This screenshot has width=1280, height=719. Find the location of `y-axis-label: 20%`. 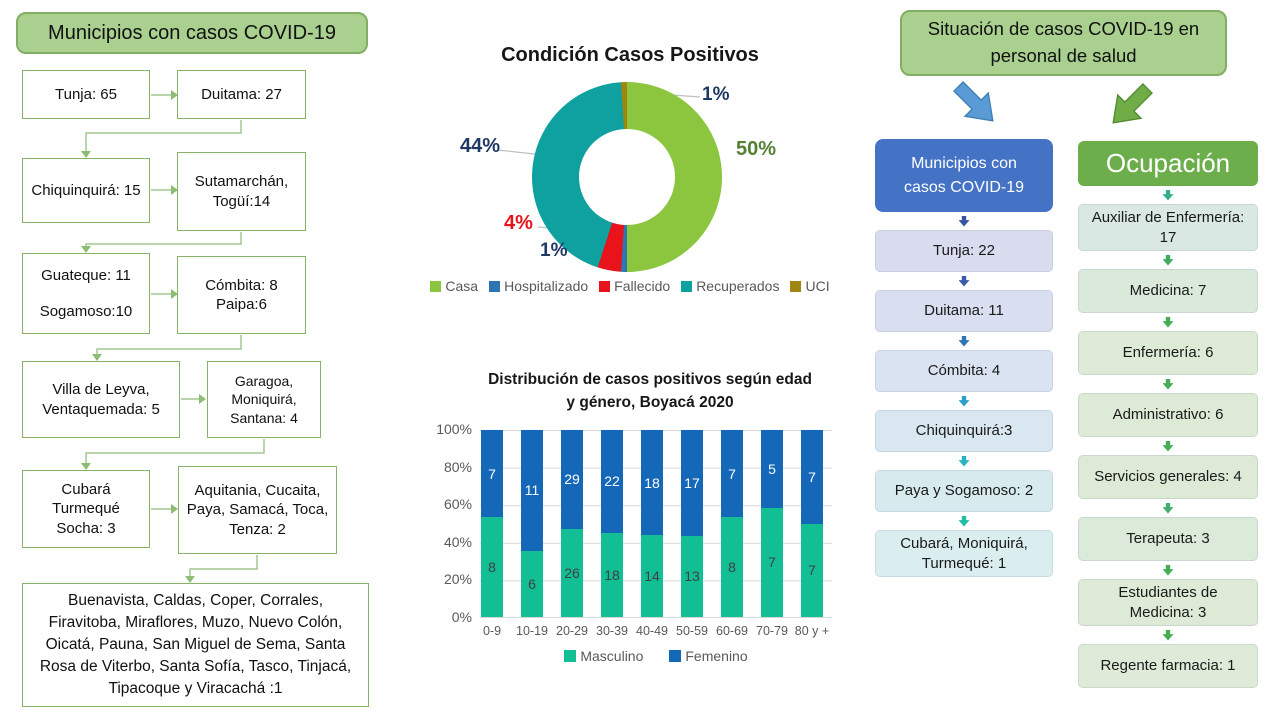

y-axis-label: 20% is located at coordinates (457, 579).